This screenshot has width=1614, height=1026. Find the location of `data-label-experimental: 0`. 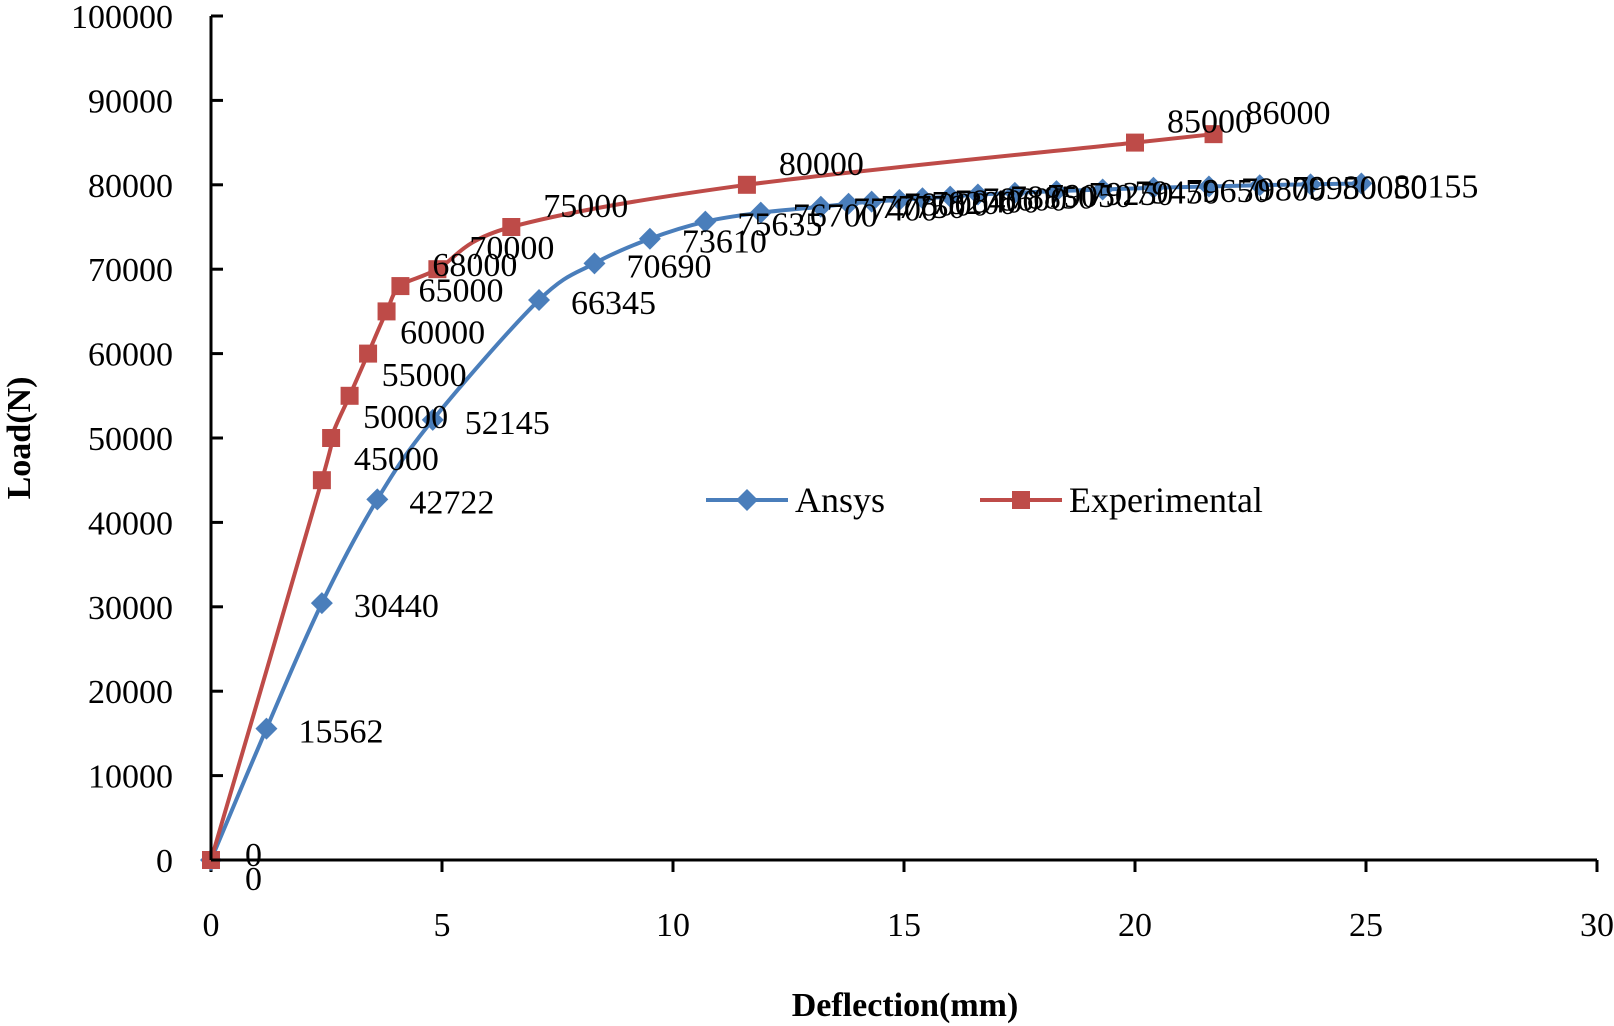

data-label-experimental: 0 is located at coordinates (253, 855).